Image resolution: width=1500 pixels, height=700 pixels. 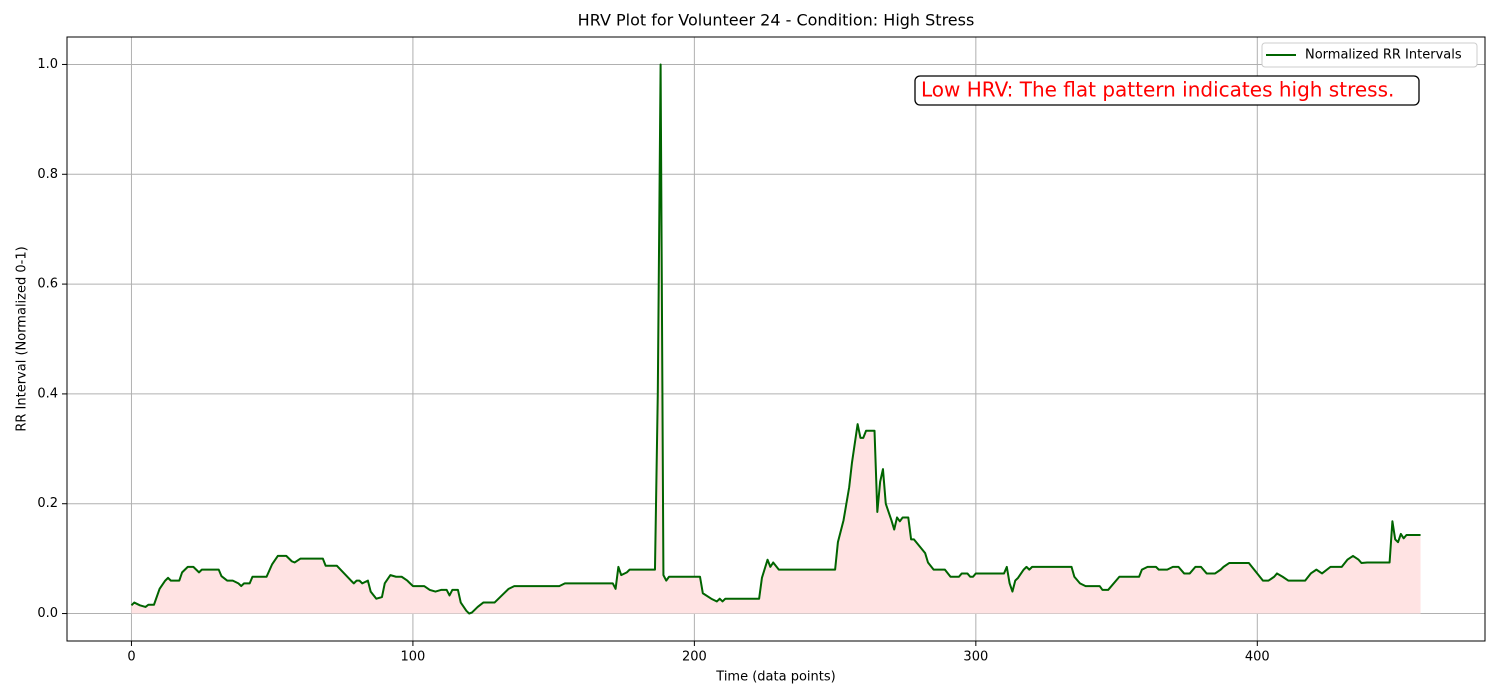 What do you see at coordinates (47, 284) in the screenshot?
I see `y-tick-label: 0.6` at bounding box center [47, 284].